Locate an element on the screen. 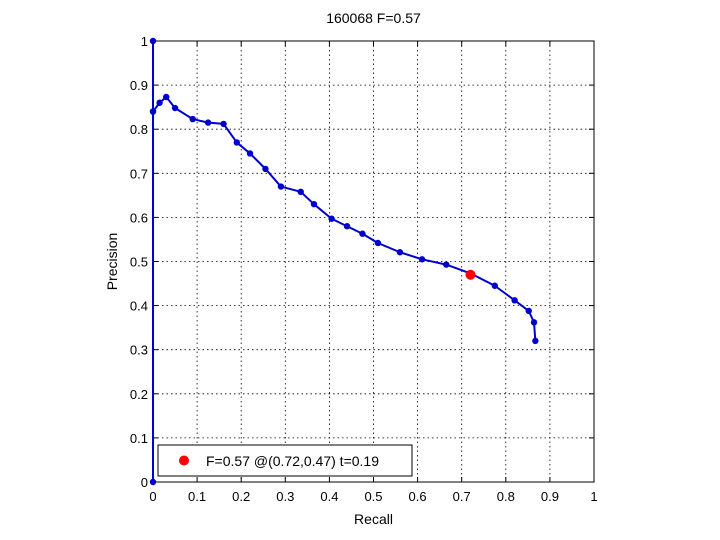 This screenshot has width=720, height=540. x-tick-label: 0 is located at coordinates (152, 496).